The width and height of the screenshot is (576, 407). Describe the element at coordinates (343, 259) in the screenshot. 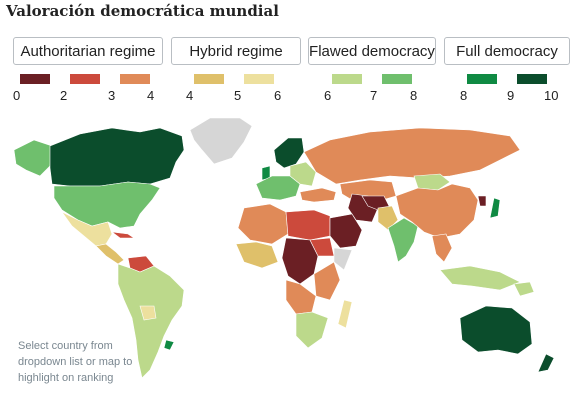

I see `region-horn-of-africa` at that location.